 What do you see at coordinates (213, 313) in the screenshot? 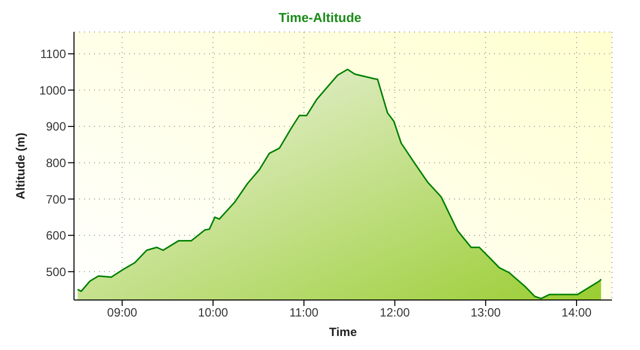
I see `x-tick-label: 10:00` at bounding box center [213, 313].